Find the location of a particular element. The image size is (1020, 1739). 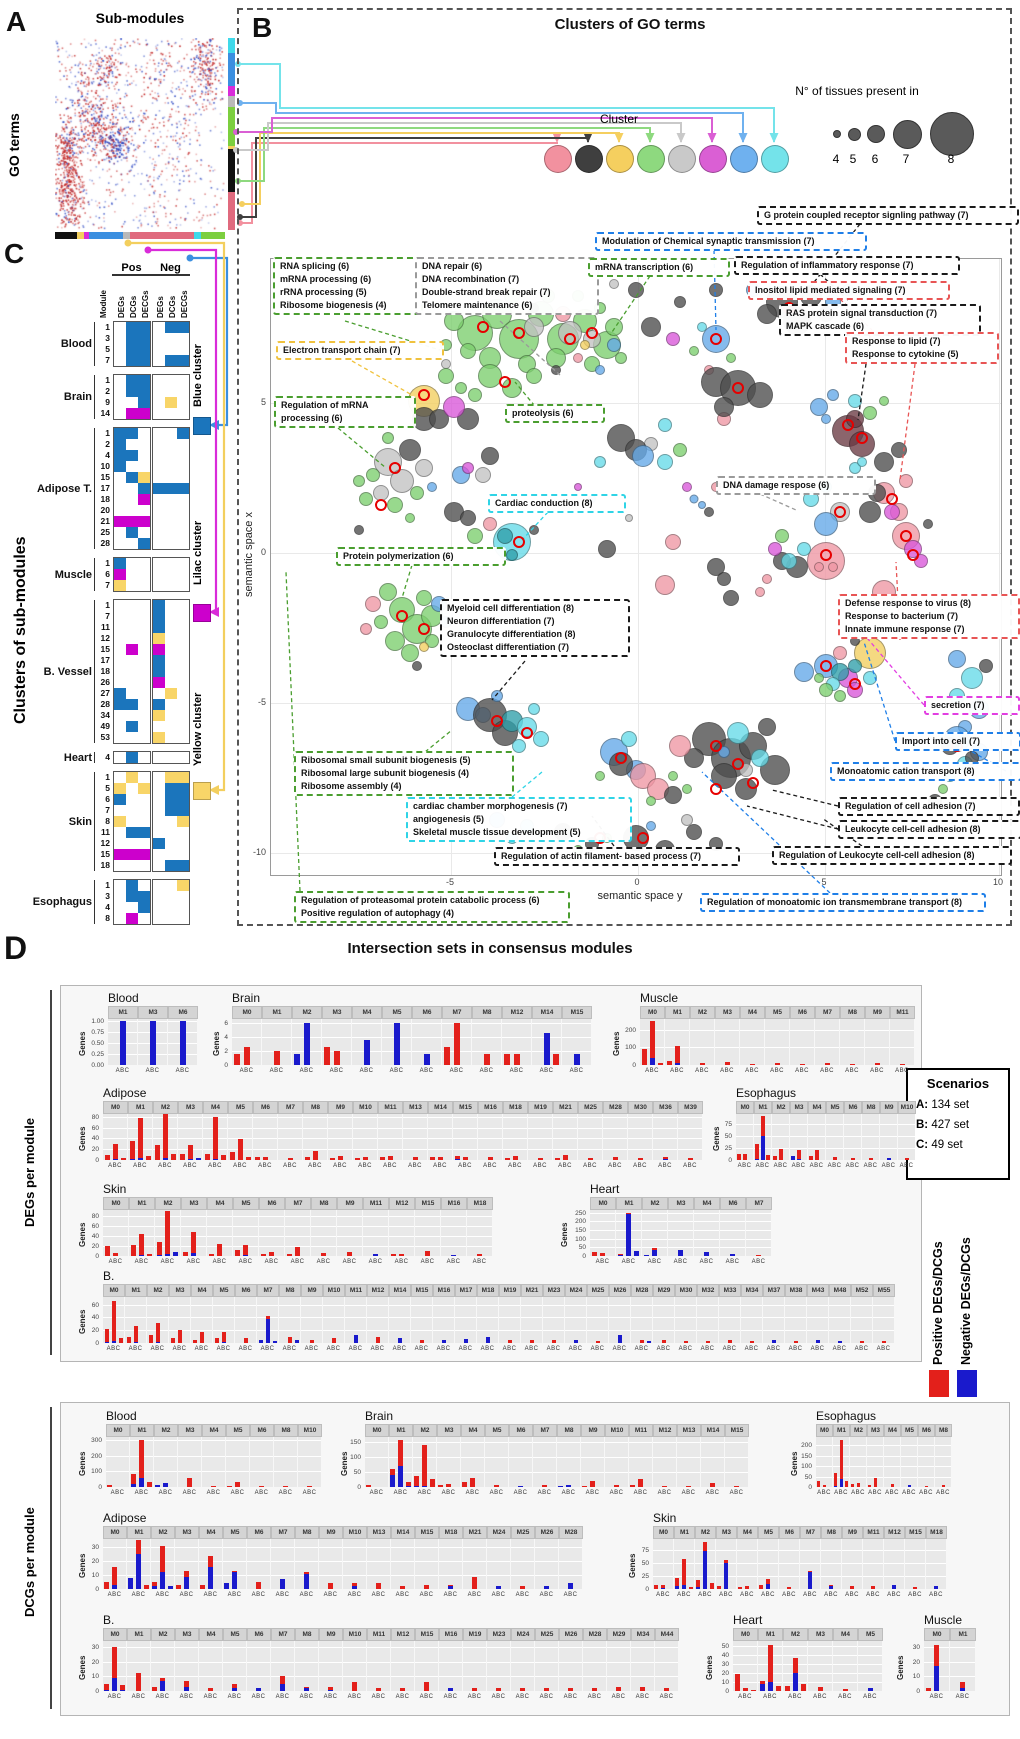

module-number: 27 is located at coordinates (105, 693).